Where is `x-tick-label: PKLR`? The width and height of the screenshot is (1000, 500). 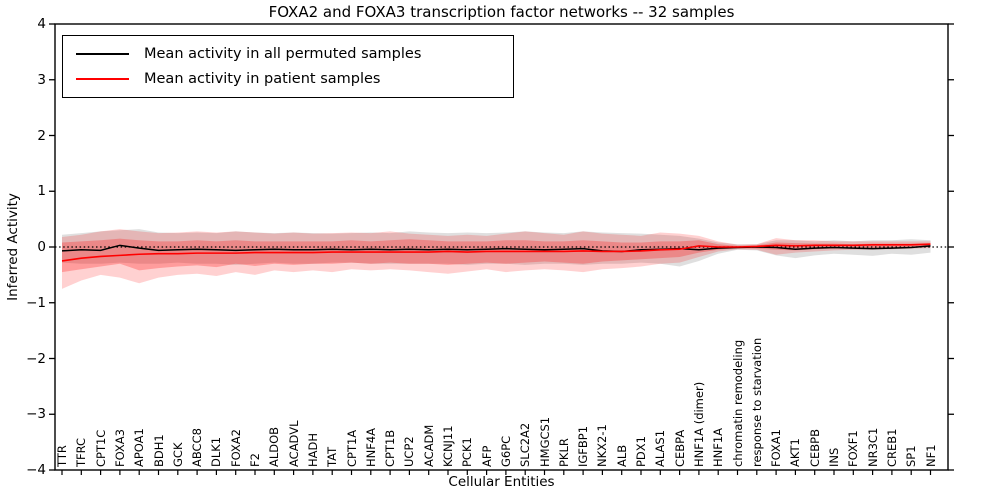
x-tick-label: PKLR is located at coordinates (563, 452).